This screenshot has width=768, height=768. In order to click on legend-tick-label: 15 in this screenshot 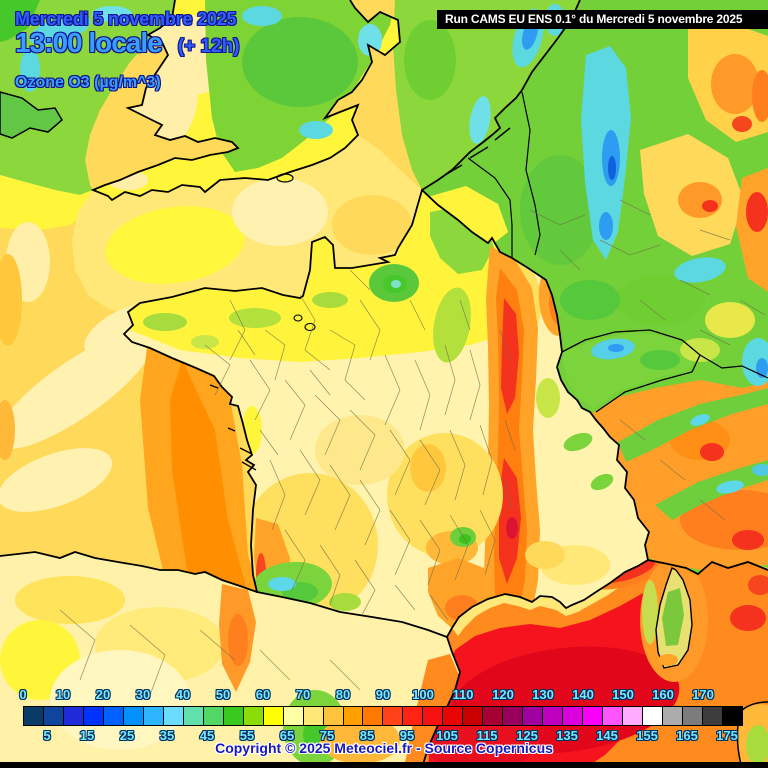, I will do `click(87, 735)`.